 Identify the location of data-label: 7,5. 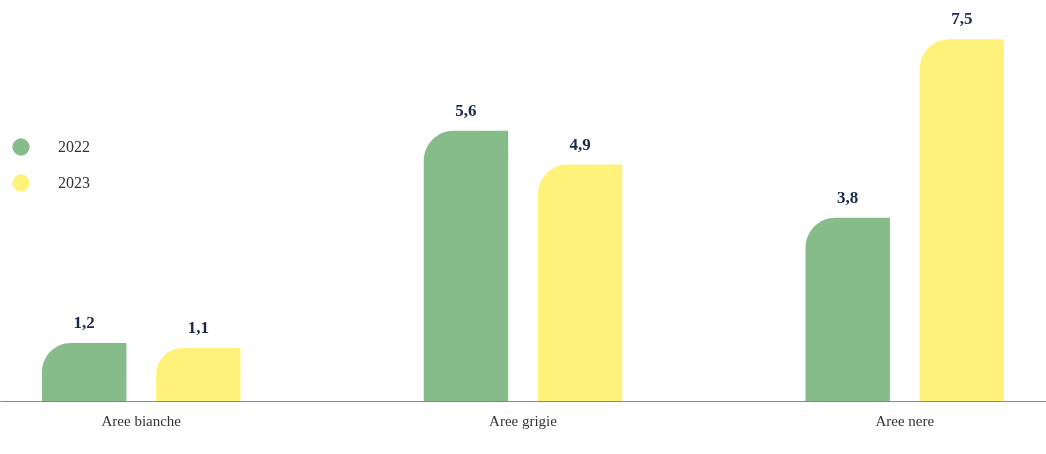
(962, 19).